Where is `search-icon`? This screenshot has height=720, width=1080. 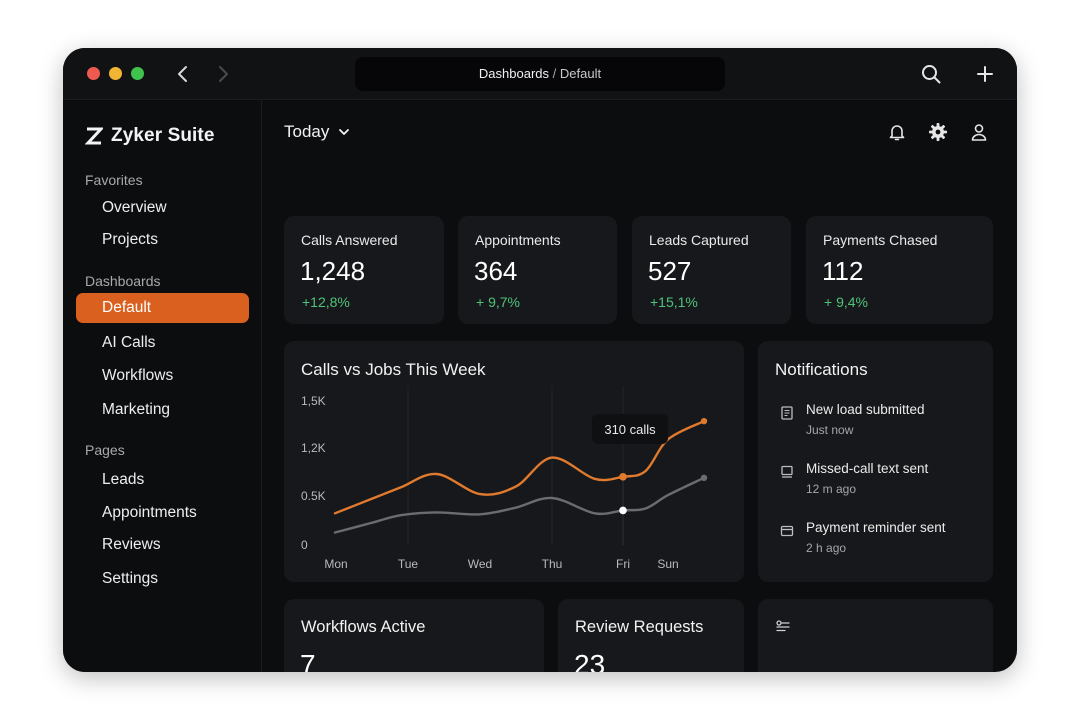 search-icon is located at coordinates (931, 74).